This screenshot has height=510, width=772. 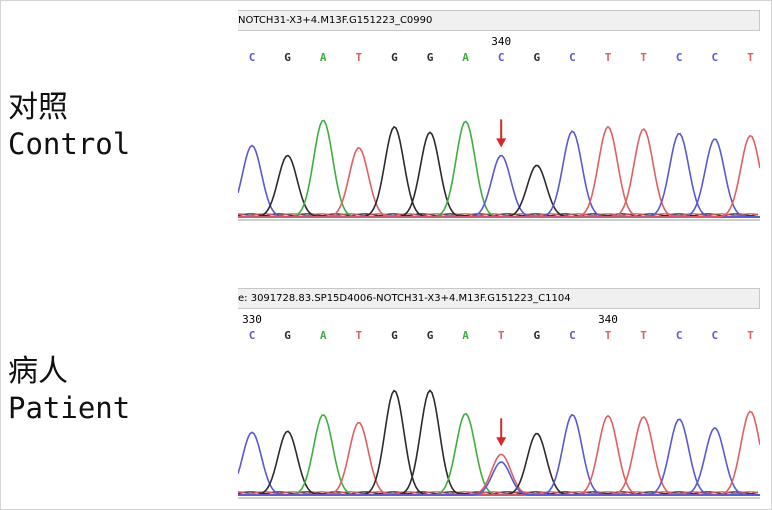 What do you see at coordinates (38, 371) in the screenshot?
I see `patient-label-zh: 病人` at bounding box center [38, 371].